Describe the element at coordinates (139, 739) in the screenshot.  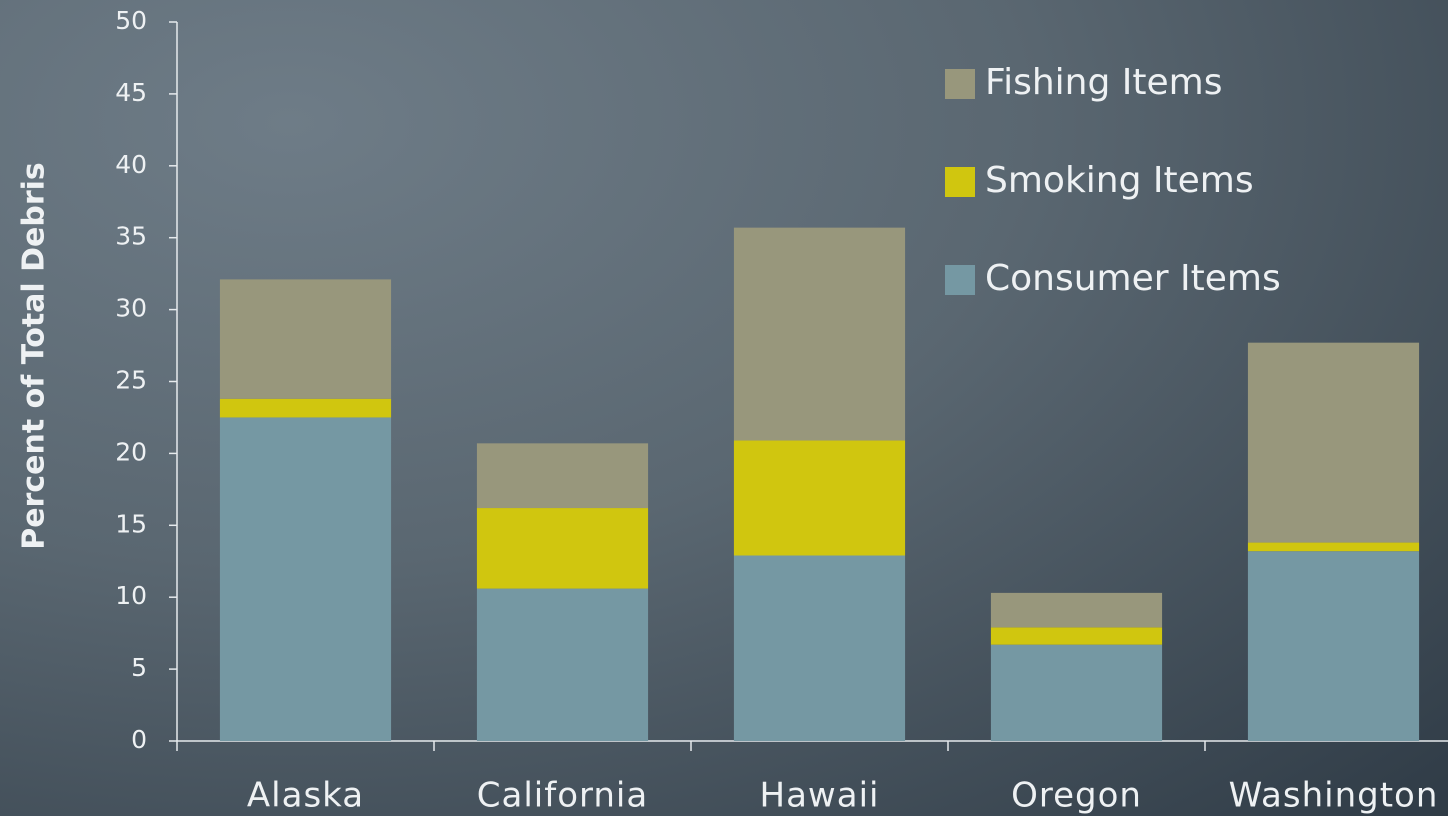
I see `y-tick-label: 0` at that location.